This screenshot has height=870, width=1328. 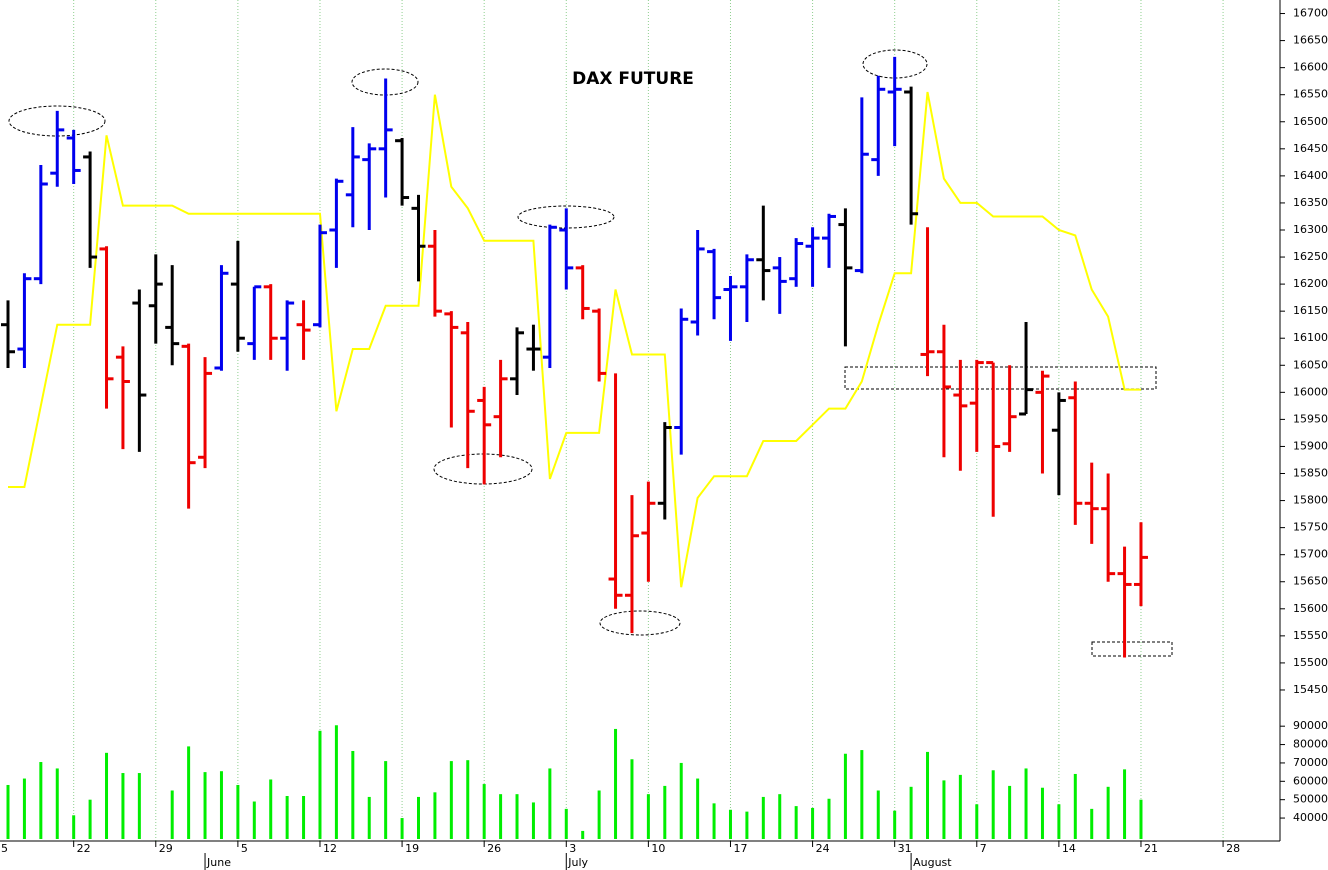 I want to click on y-tick-label: 15850, so click(x=1310, y=473).